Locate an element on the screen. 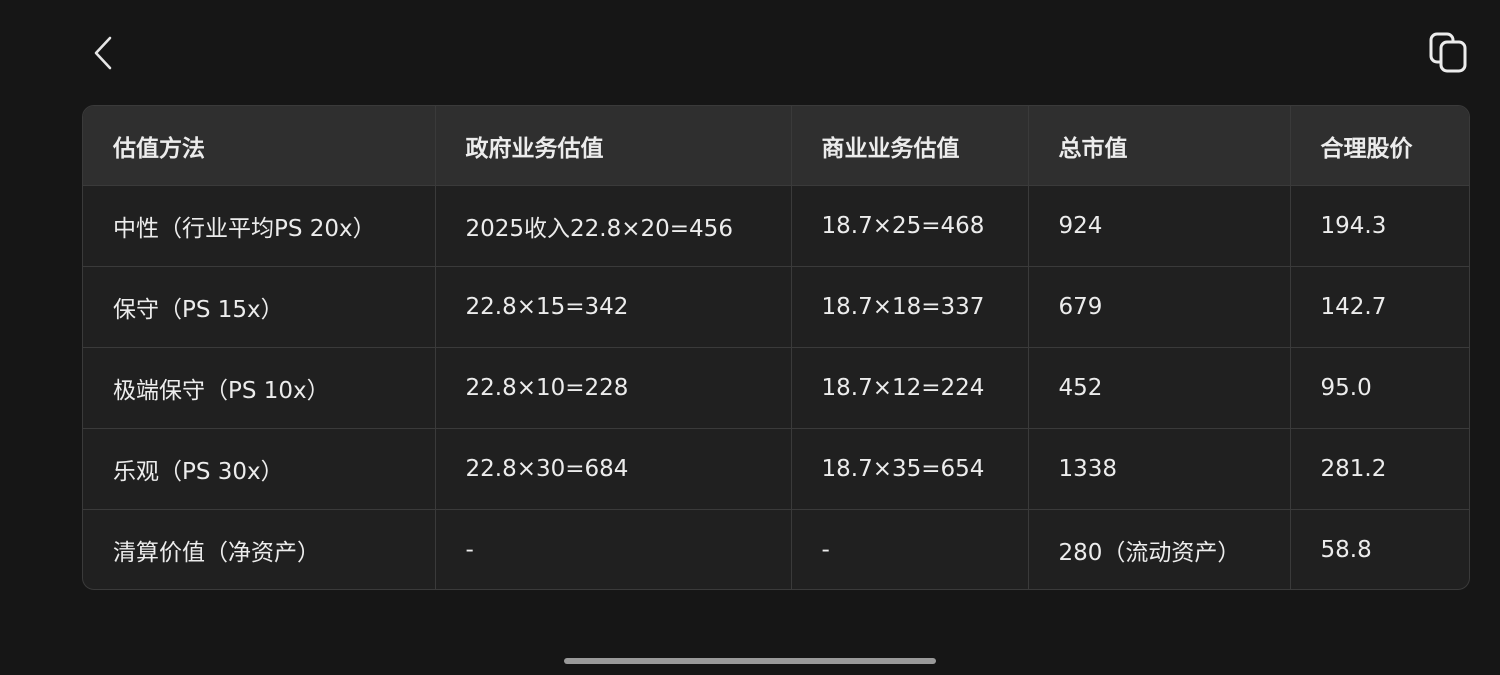 The height and width of the screenshot is (675, 1500). back-button is located at coordinates (103, 53).